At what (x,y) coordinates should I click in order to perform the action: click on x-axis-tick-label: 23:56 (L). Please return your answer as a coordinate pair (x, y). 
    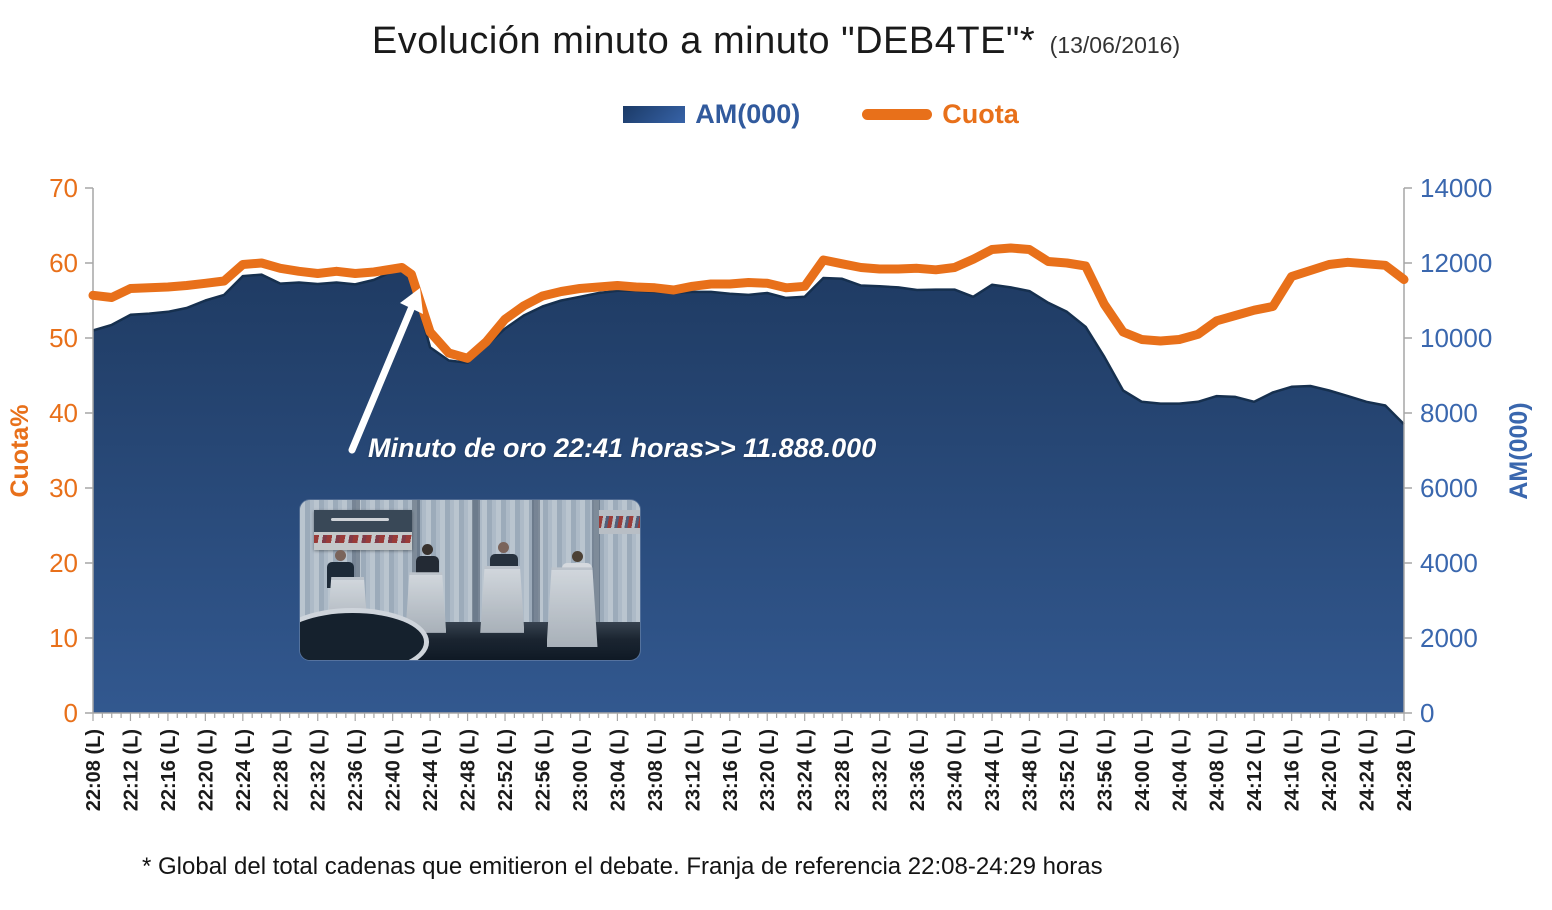
    Looking at the image, I should click on (1105, 770).